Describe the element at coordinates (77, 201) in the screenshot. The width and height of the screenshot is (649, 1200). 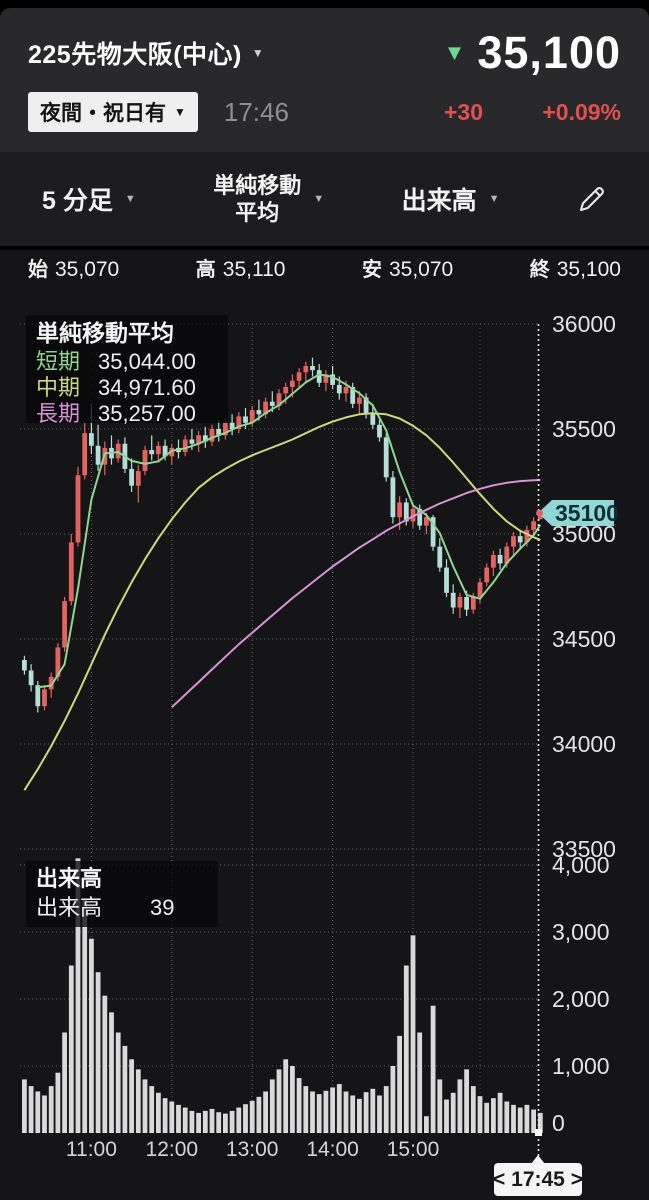
I see `timeframe-label: 5 分足` at that location.